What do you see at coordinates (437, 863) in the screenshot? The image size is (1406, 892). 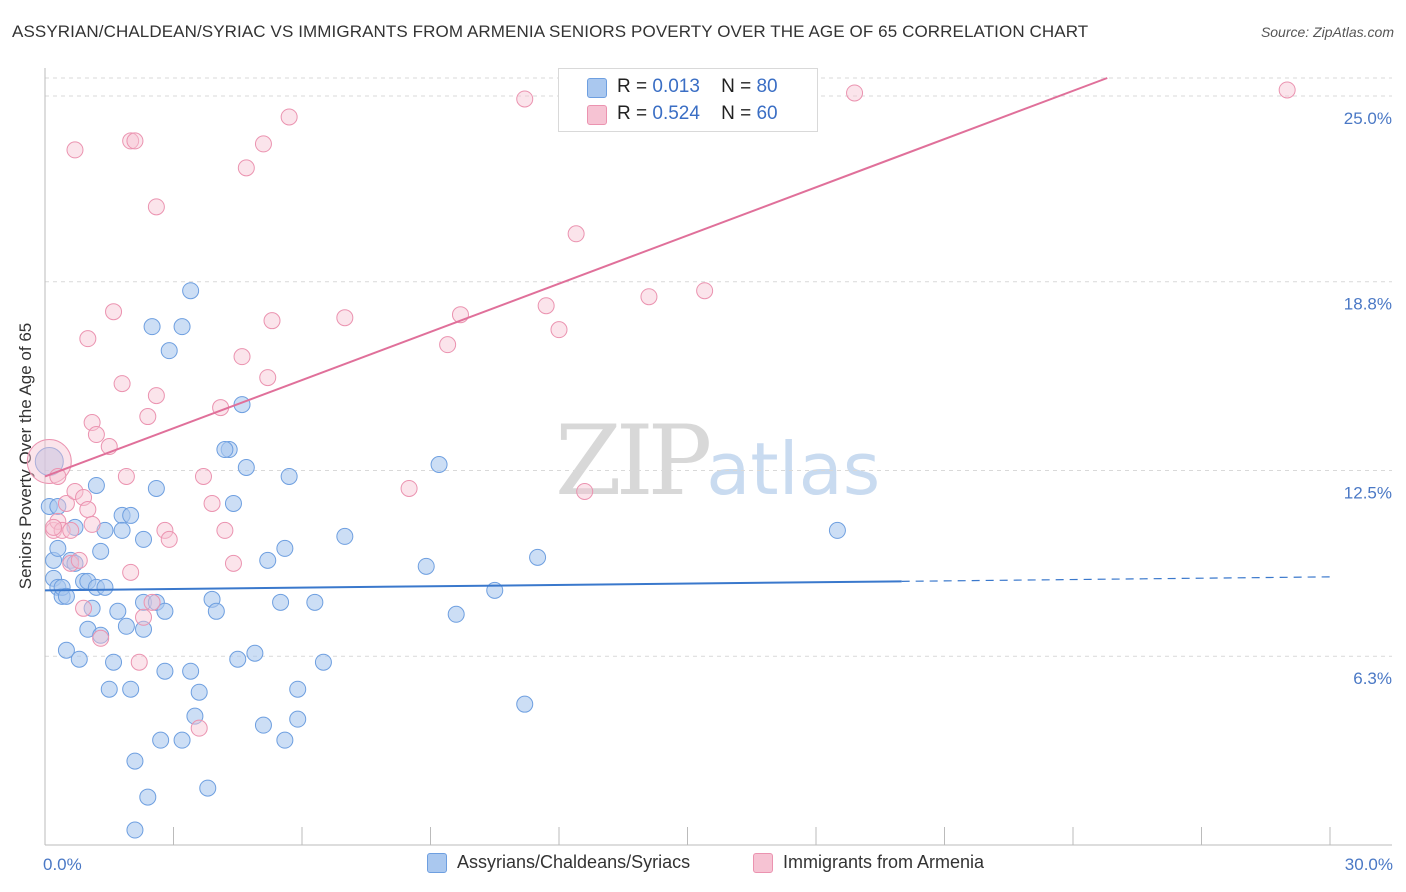 I see `bottom-legend-swatch-blue` at bounding box center [437, 863].